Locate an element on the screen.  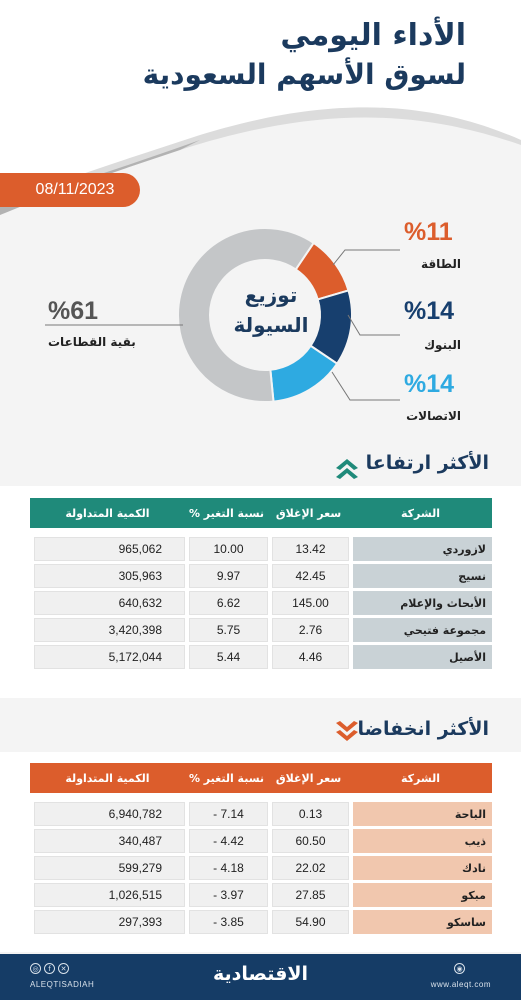
losers-close-price: 54.90 is located at coordinates (310, 922).